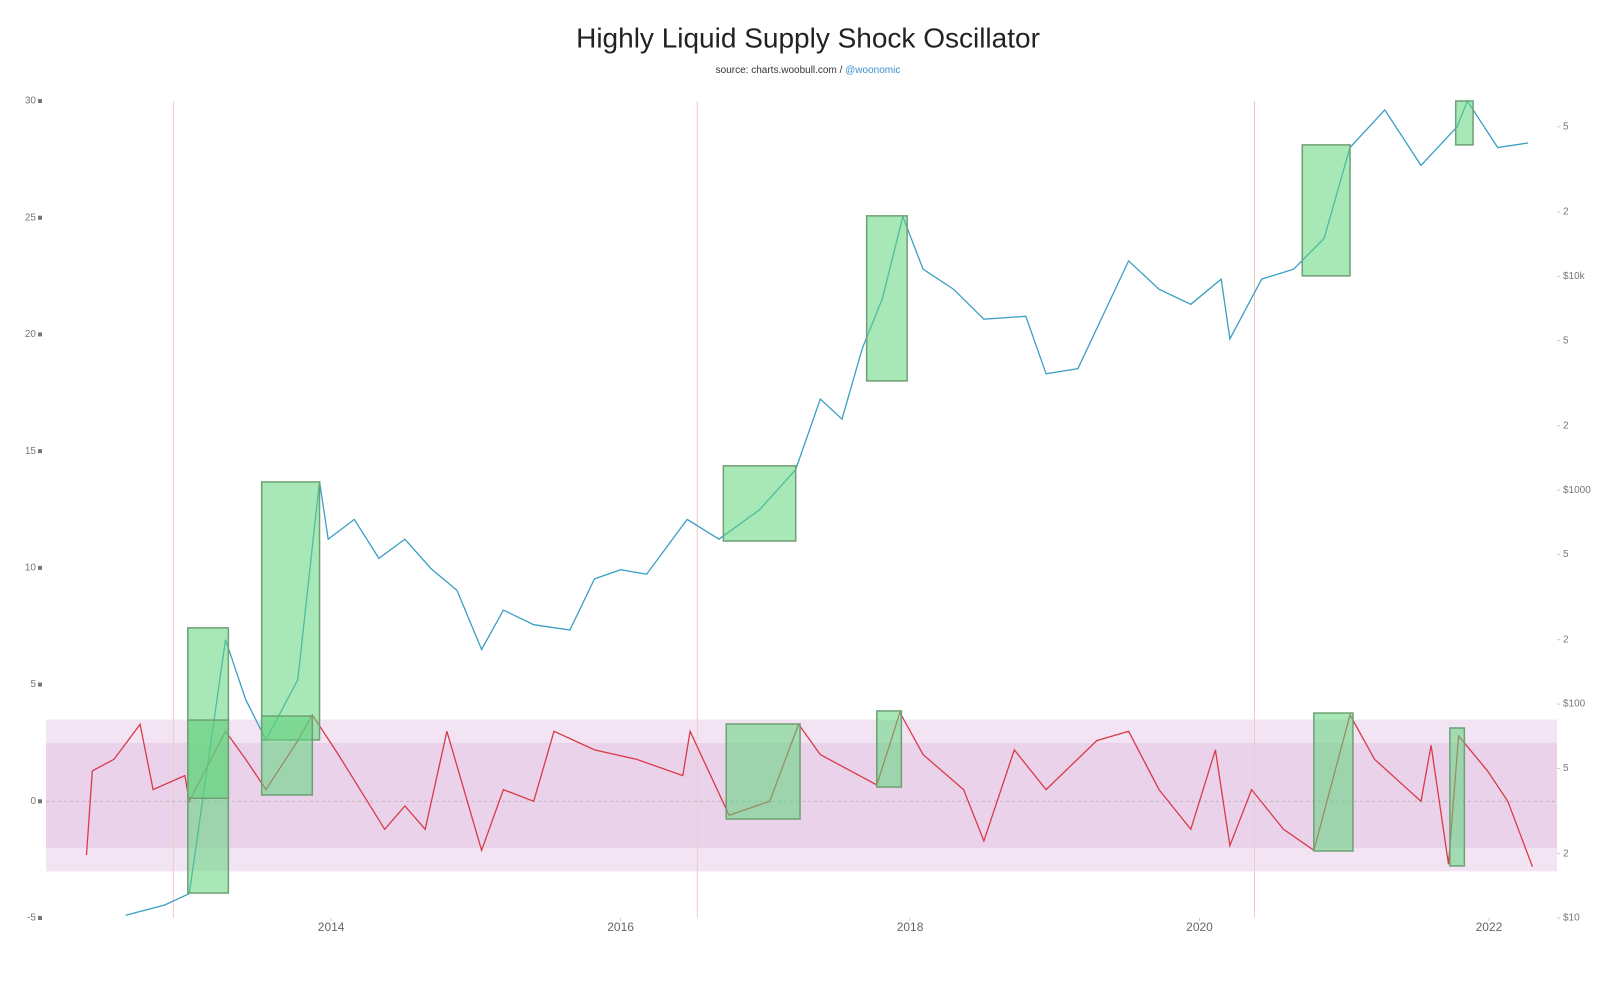 The height and width of the screenshot is (983, 1600). I want to click on chart-source: source: charts.woobull.com / @woonomic, so click(808, 70).